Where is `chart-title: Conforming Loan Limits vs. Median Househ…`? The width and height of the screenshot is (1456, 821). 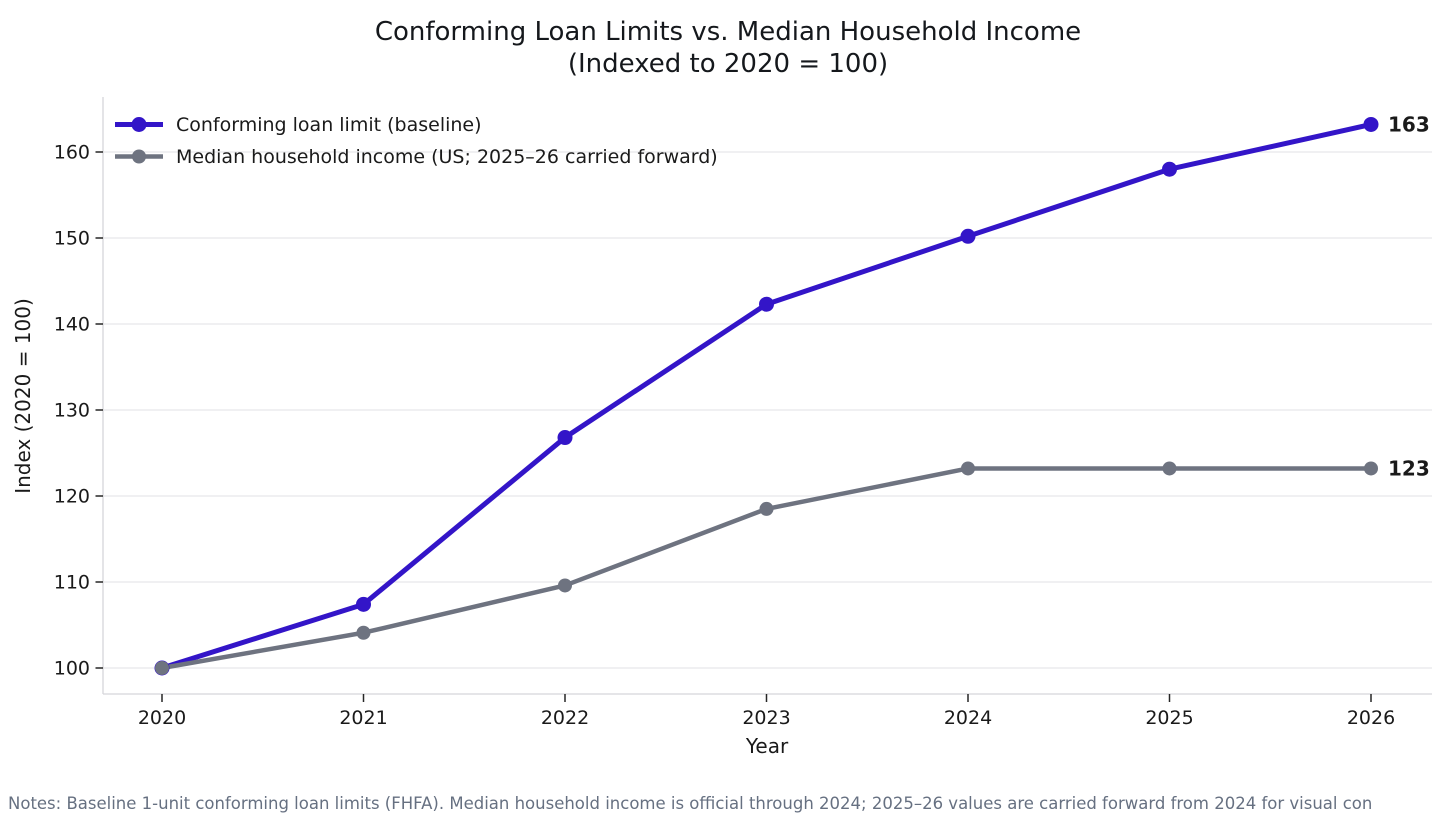 chart-title: Conforming Loan Limits vs. Median Househ… is located at coordinates (728, 32).